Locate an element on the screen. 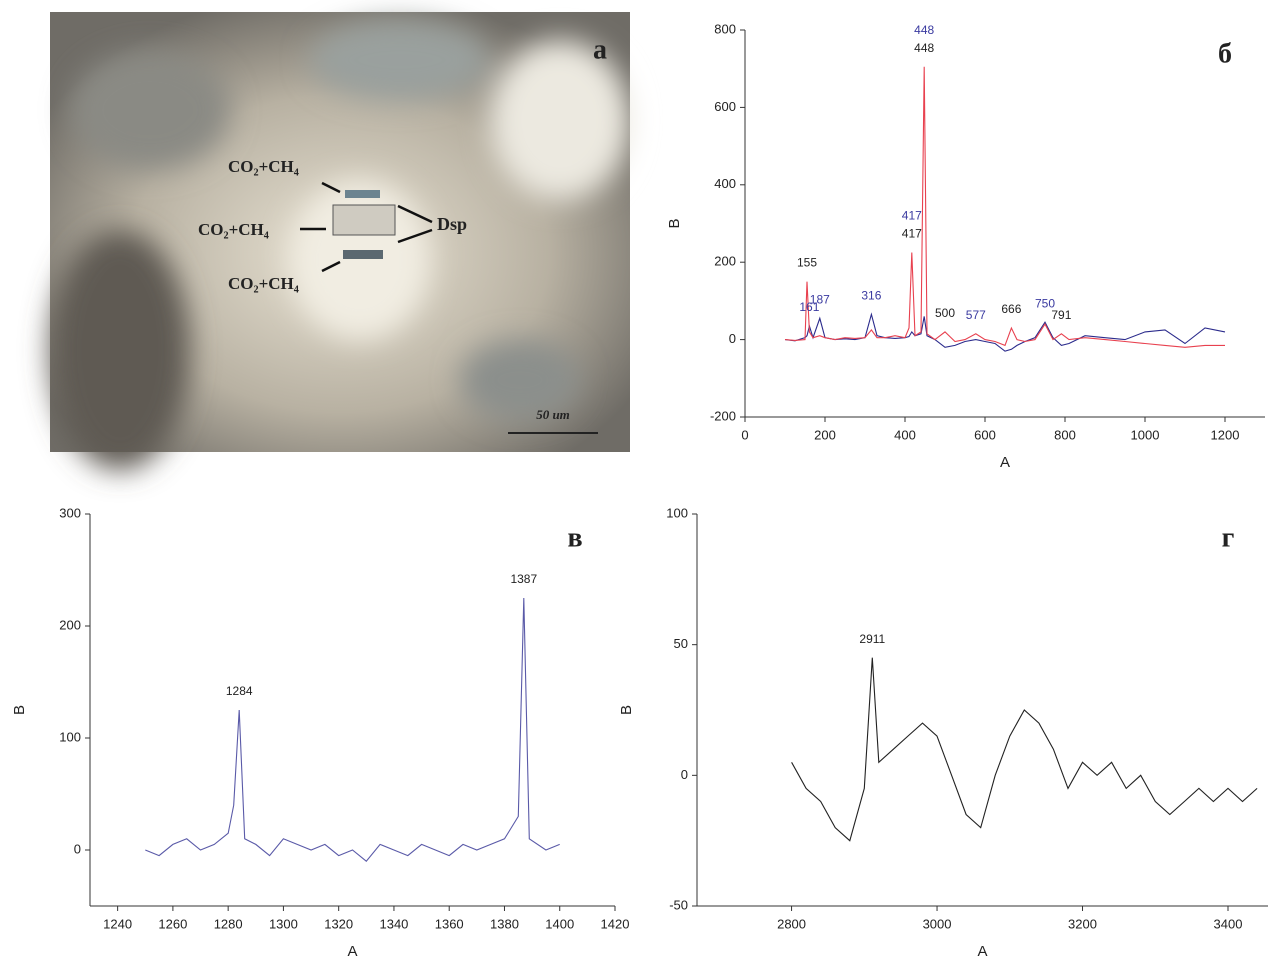 This screenshot has height=968, width=1269. chart-title: г is located at coordinates (1228, 537).